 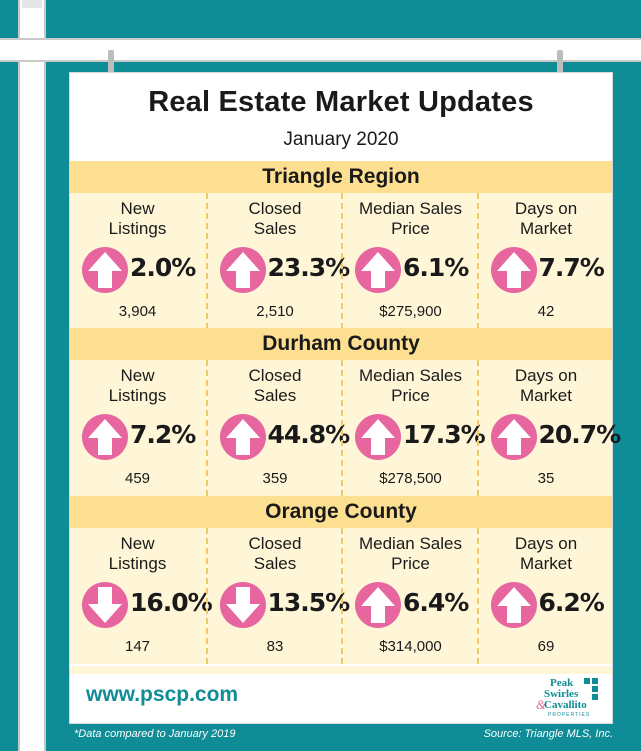 I want to click on stat-card: Closed Sales 13.5% 83, so click(x=277, y=596).